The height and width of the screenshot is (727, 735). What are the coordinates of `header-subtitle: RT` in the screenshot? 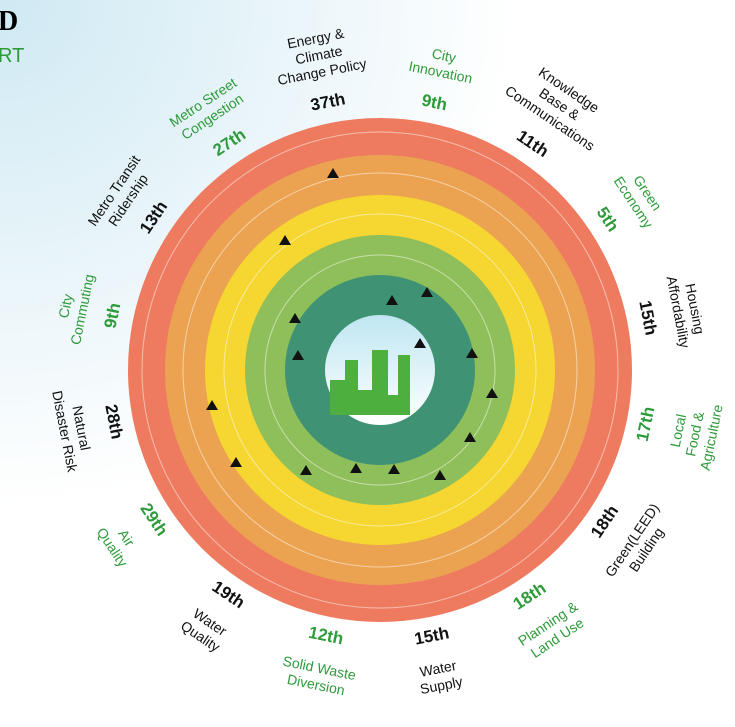 It's located at (12, 56).